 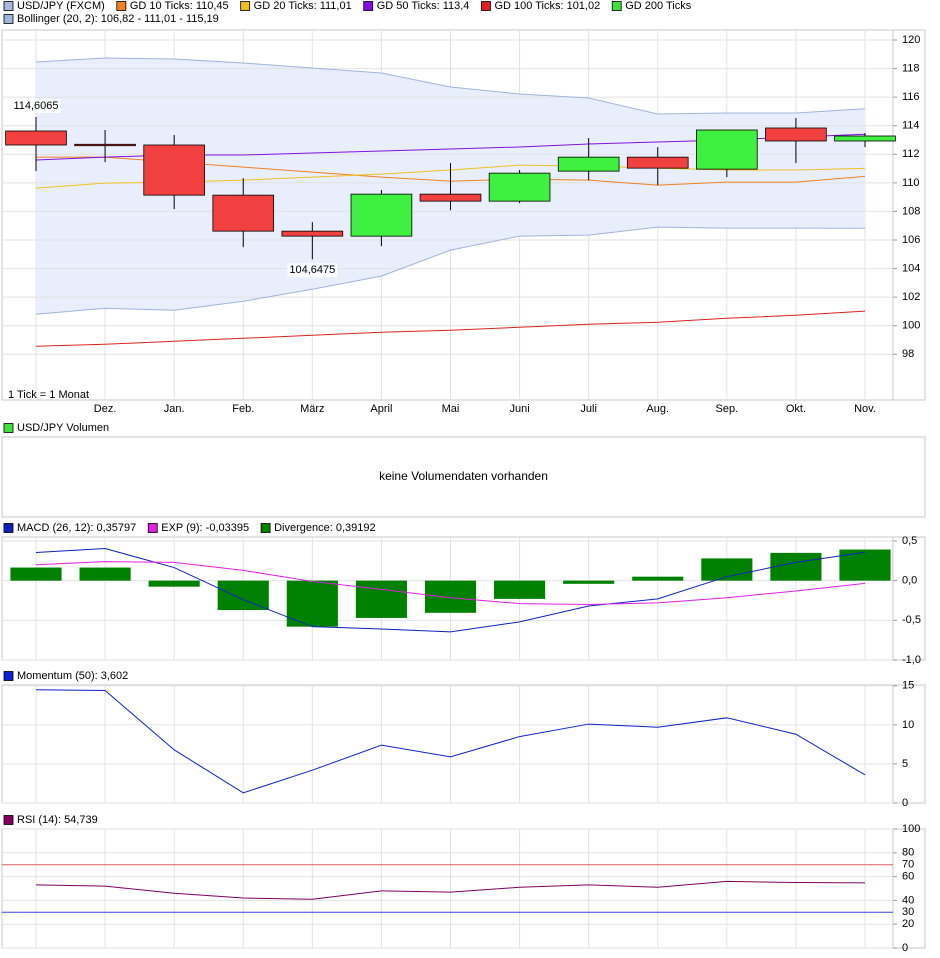 What do you see at coordinates (48, 395) in the screenshot?
I see `note: 1 Tick = 1 Monat` at bounding box center [48, 395].